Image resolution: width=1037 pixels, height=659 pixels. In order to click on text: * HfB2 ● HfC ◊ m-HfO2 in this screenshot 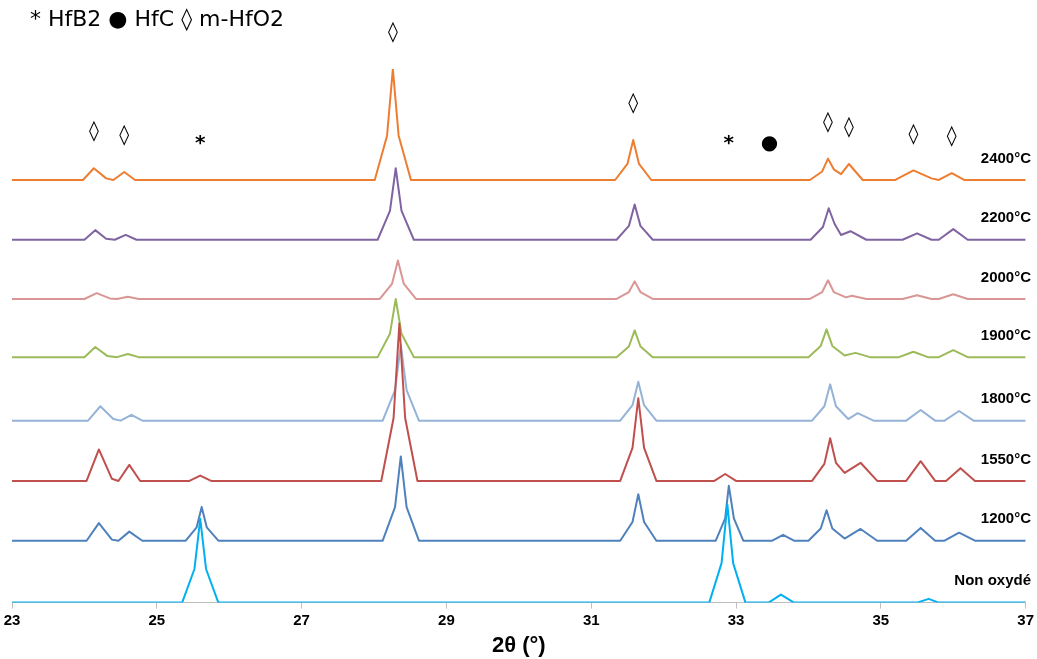, I will do `click(157, 18)`.